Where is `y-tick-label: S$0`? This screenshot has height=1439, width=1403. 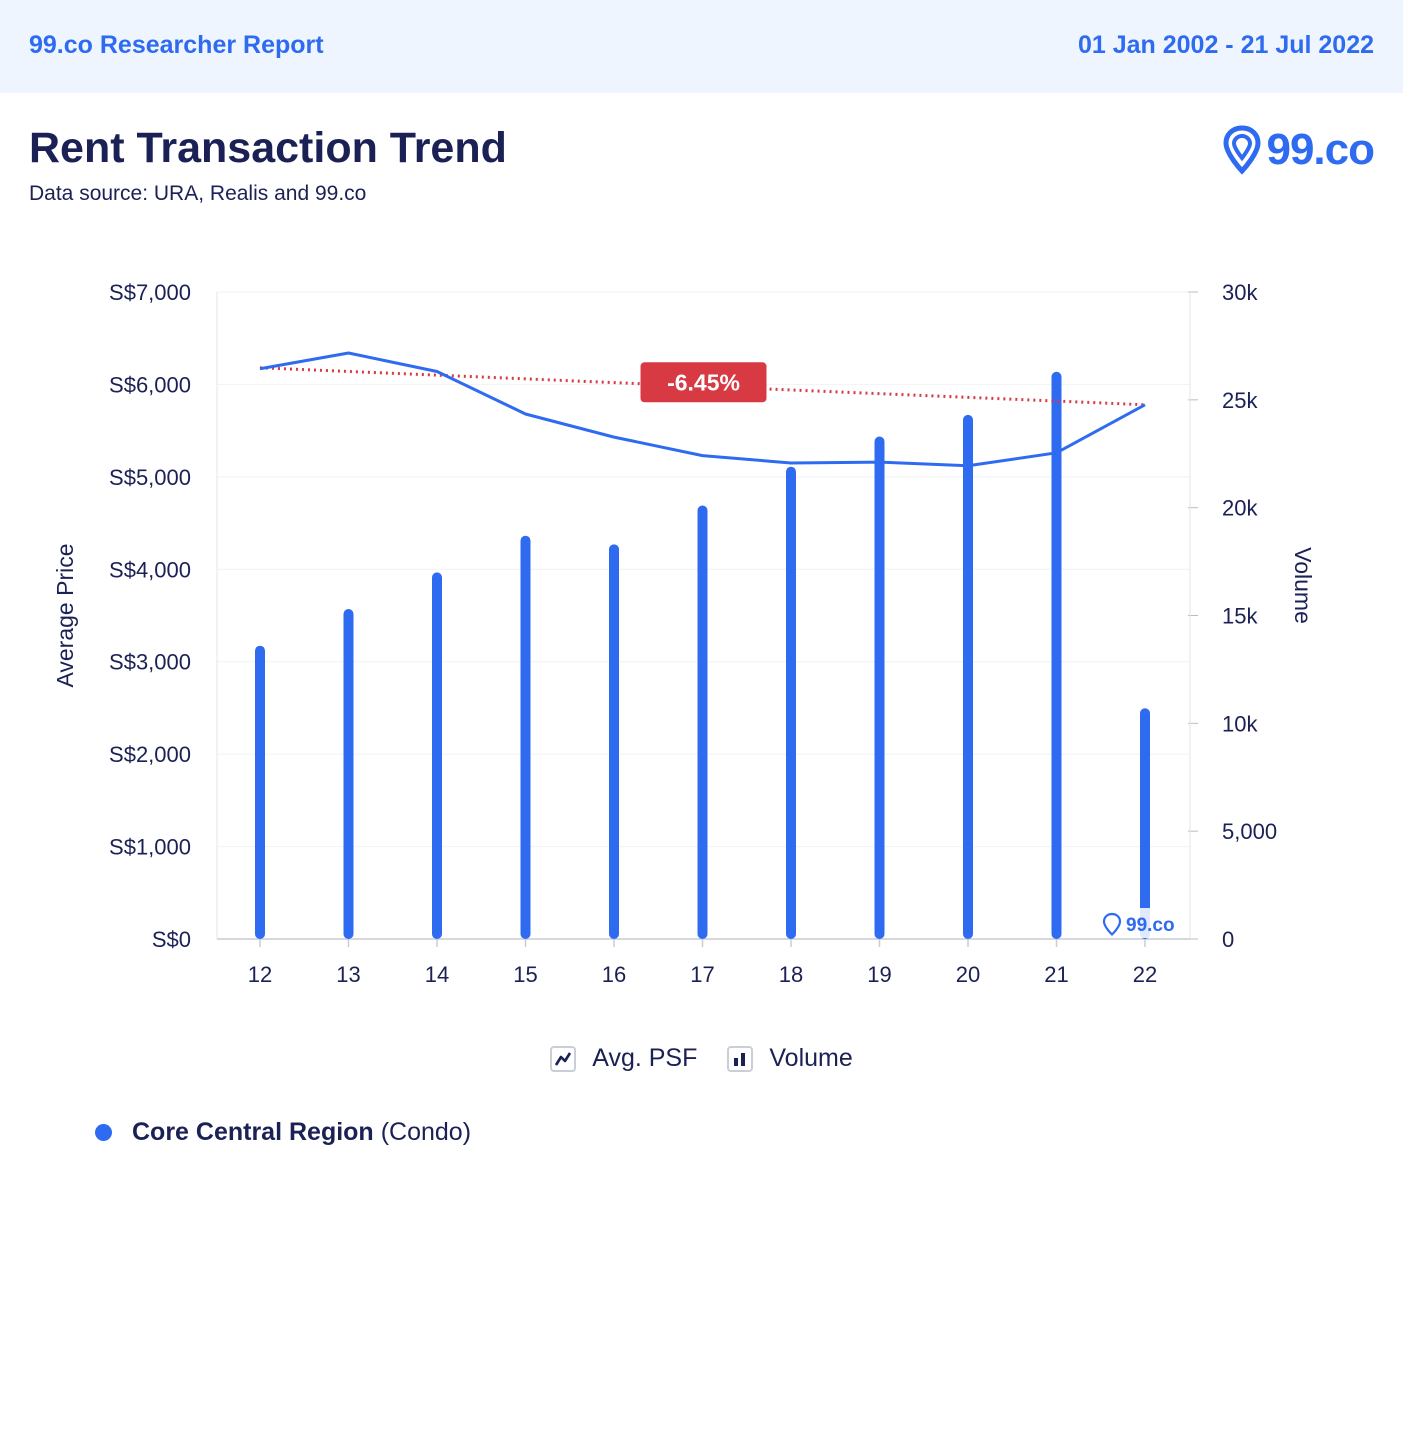
y-tick-label: S$0 is located at coordinates (171, 939).